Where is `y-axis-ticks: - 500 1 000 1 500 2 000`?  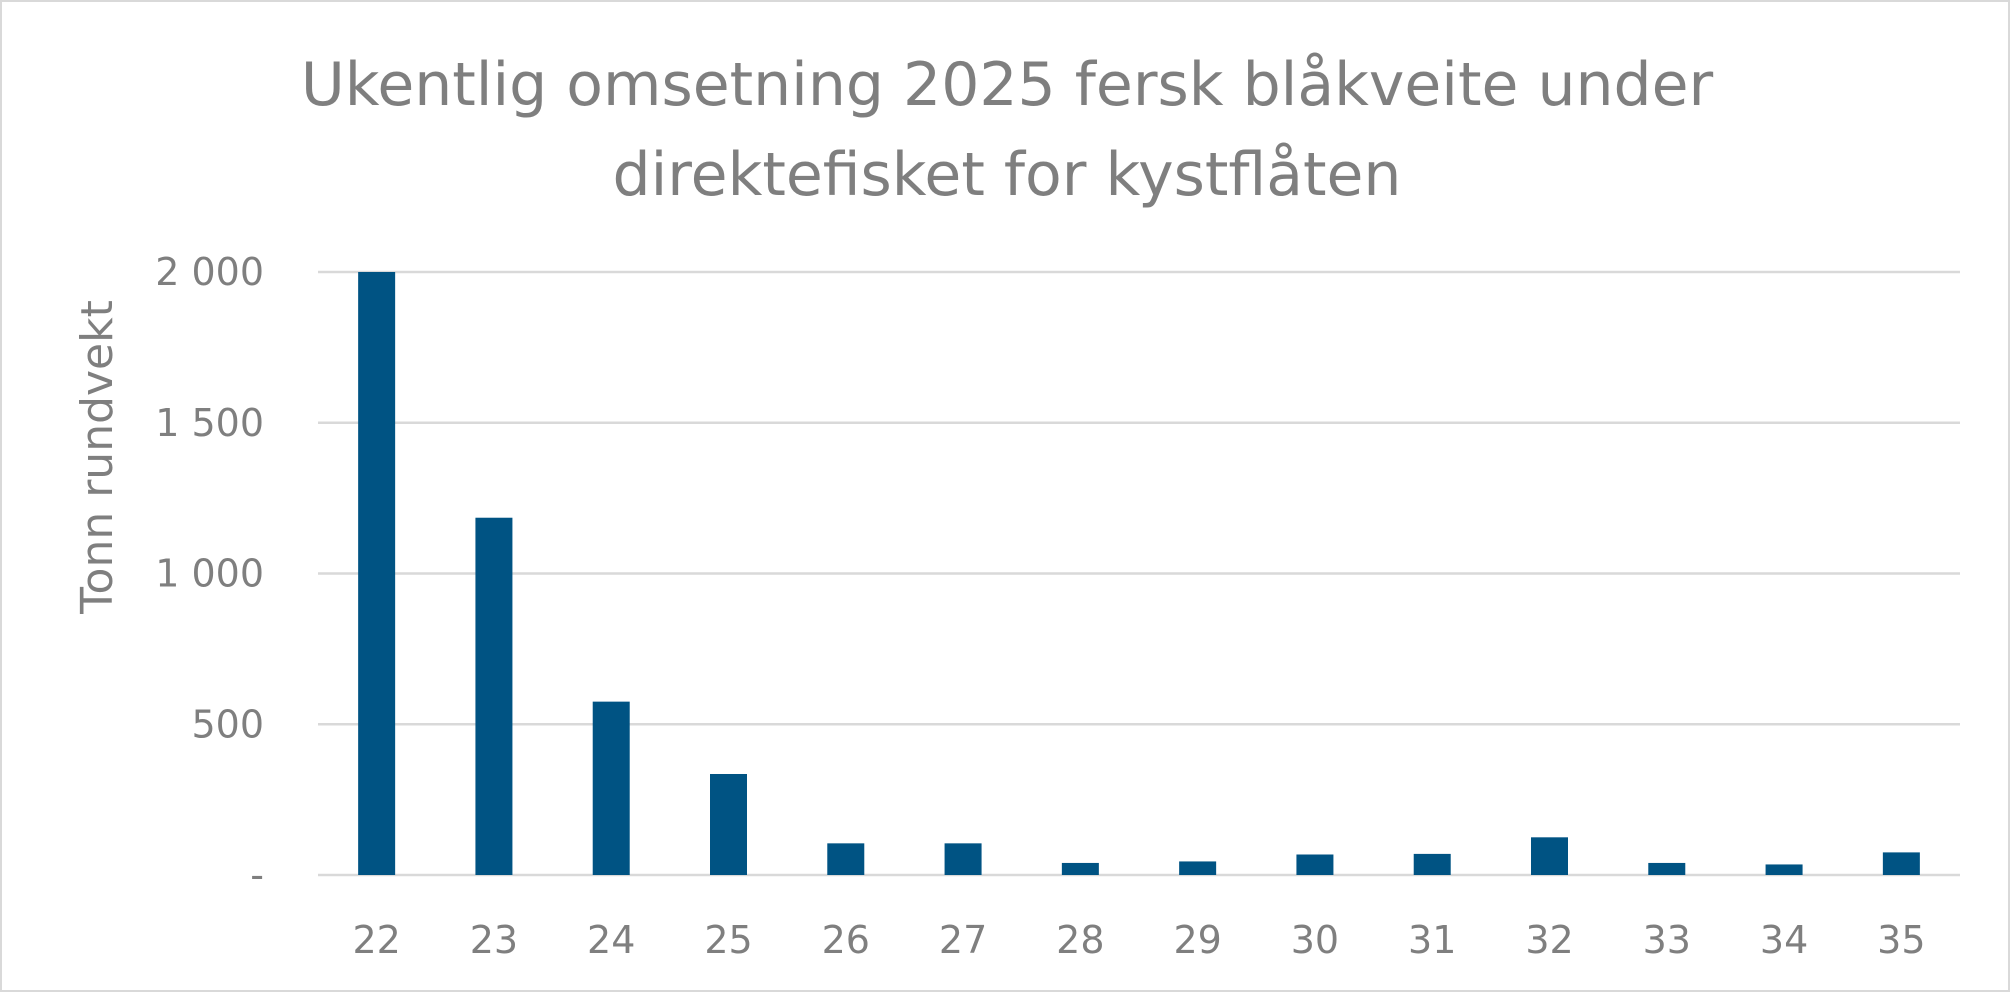 y-axis-ticks: - 500 1 000 1 500 2 000 is located at coordinates (209, 573).